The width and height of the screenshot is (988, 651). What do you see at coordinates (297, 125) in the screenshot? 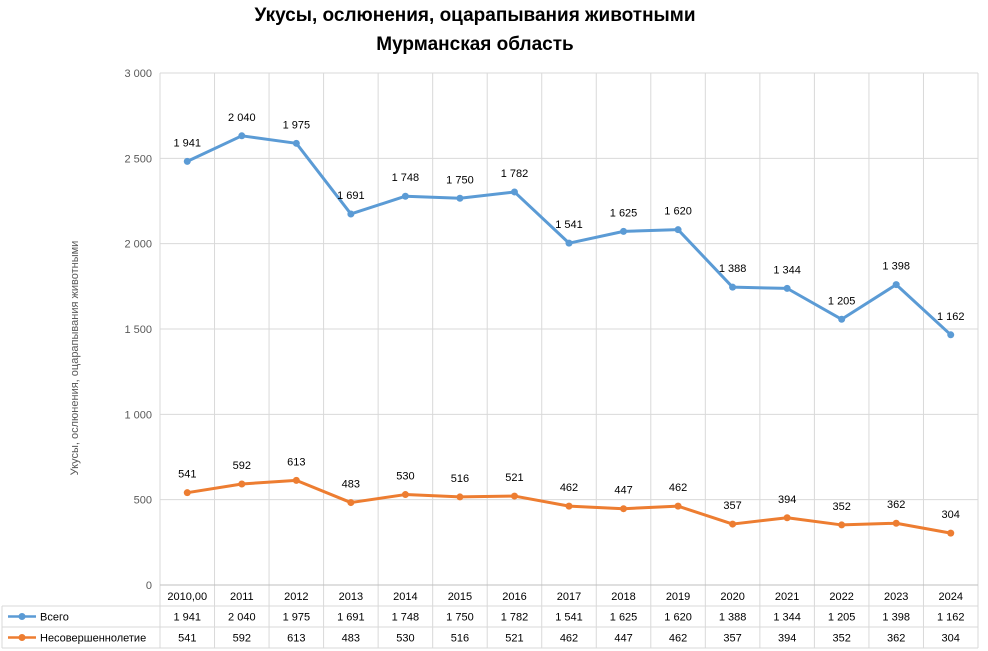
I see `data-label: 1 975` at bounding box center [297, 125].